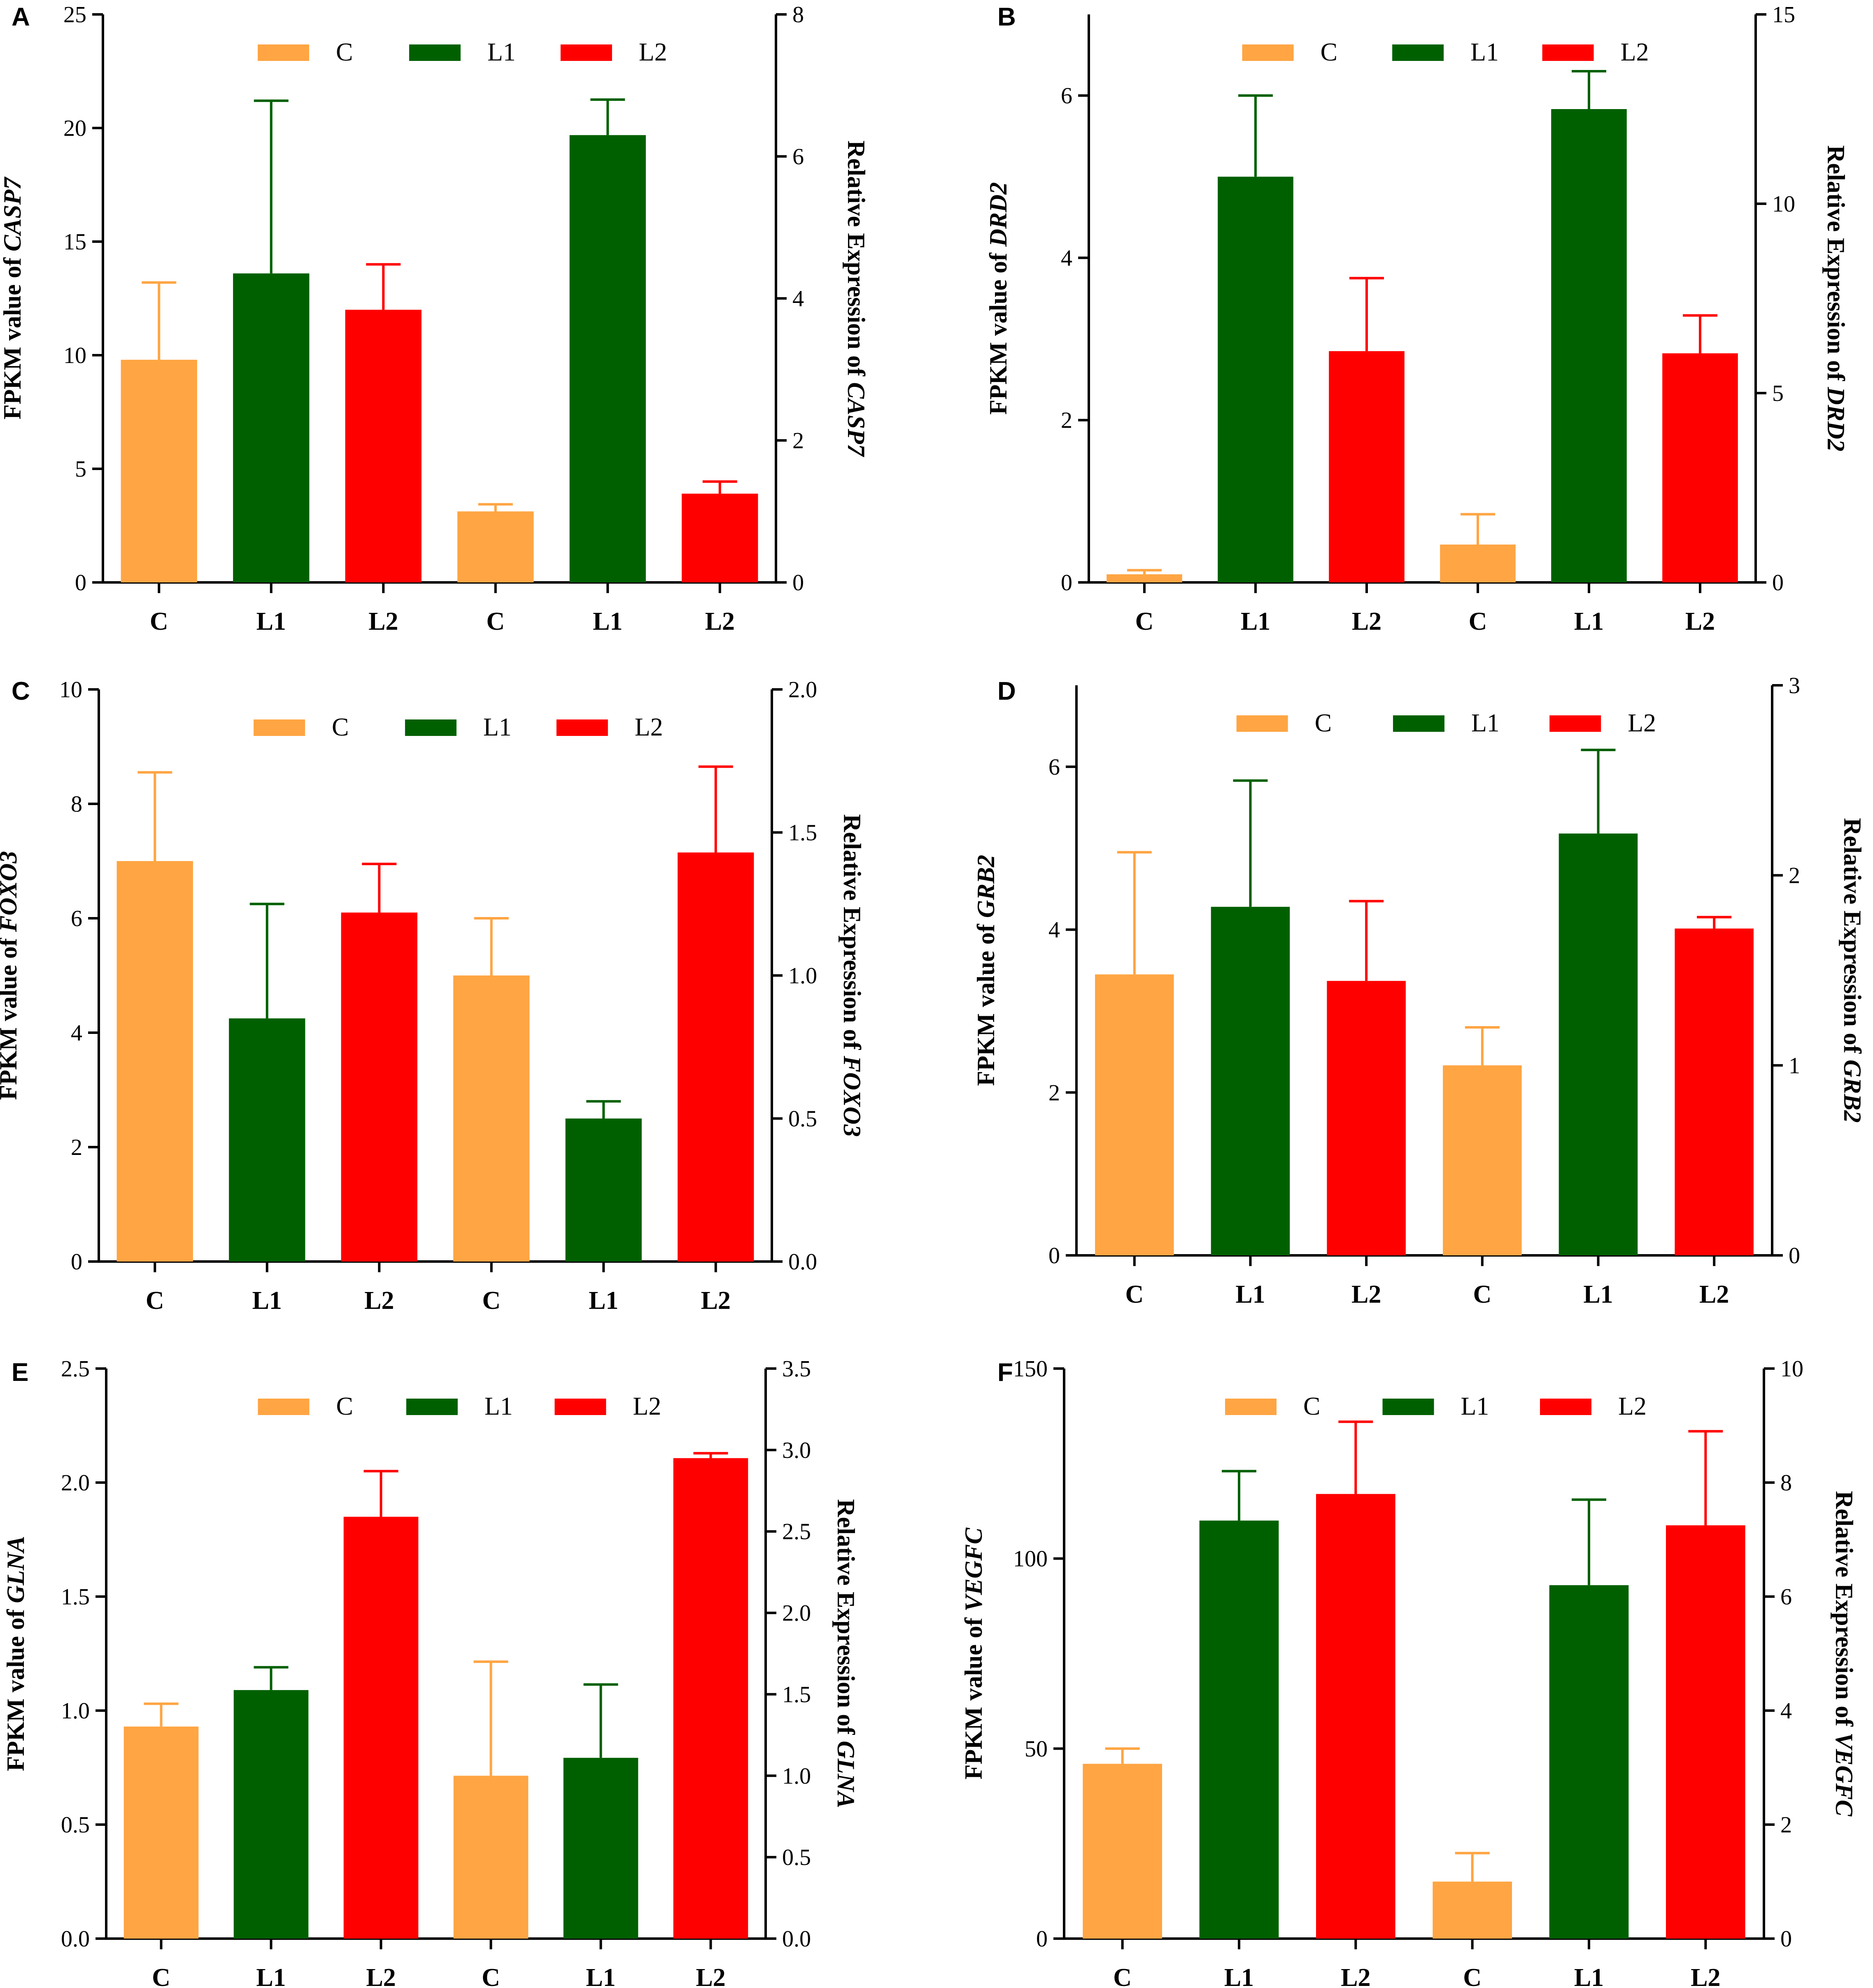 The image size is (1873, 1988). I want to click on right-axis-title: Relative Expression of FOXO3, so click(853, 975).